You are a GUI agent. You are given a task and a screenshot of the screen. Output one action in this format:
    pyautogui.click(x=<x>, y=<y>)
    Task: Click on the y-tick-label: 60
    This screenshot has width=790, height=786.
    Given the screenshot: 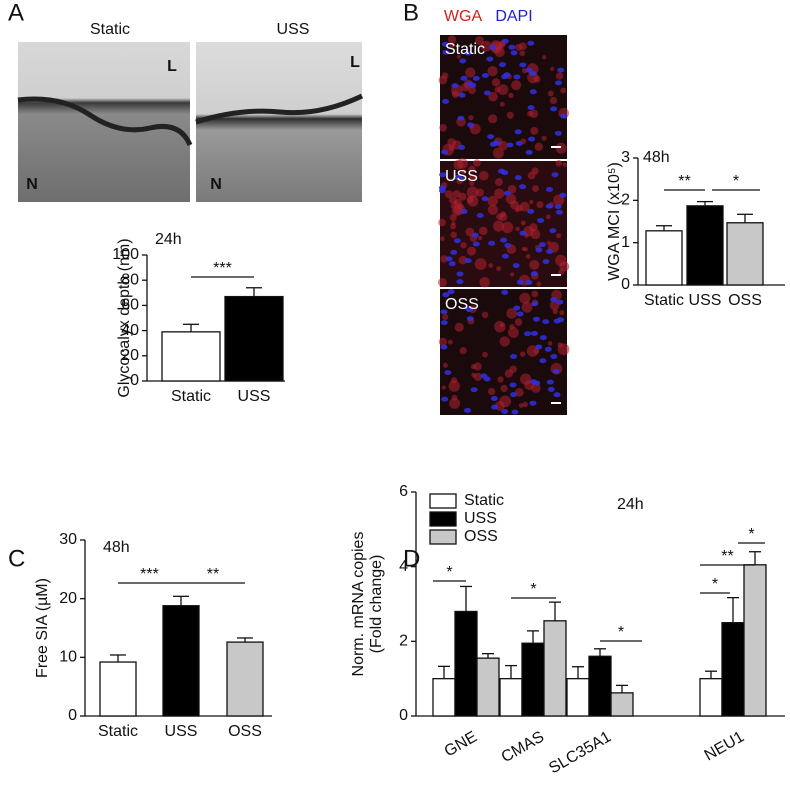 What is the action you would take?
    pyautogui.click(x=130, y=305)
    